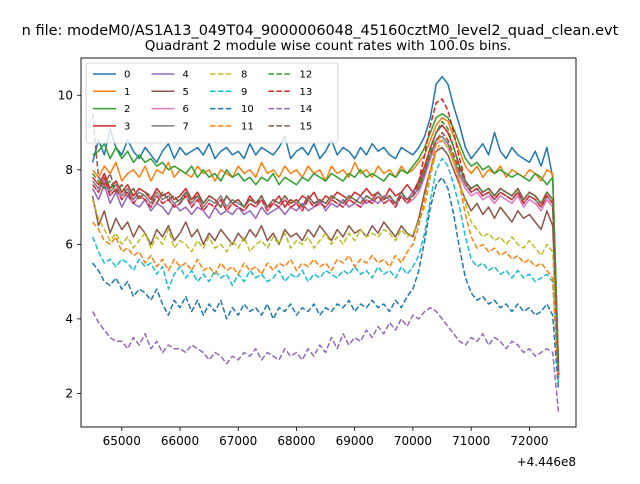 This screenshot has width=640, height=484. Describe the element at coordinates (69, 170) in the screenshot. I see `y-tick-label: 8` at that location.